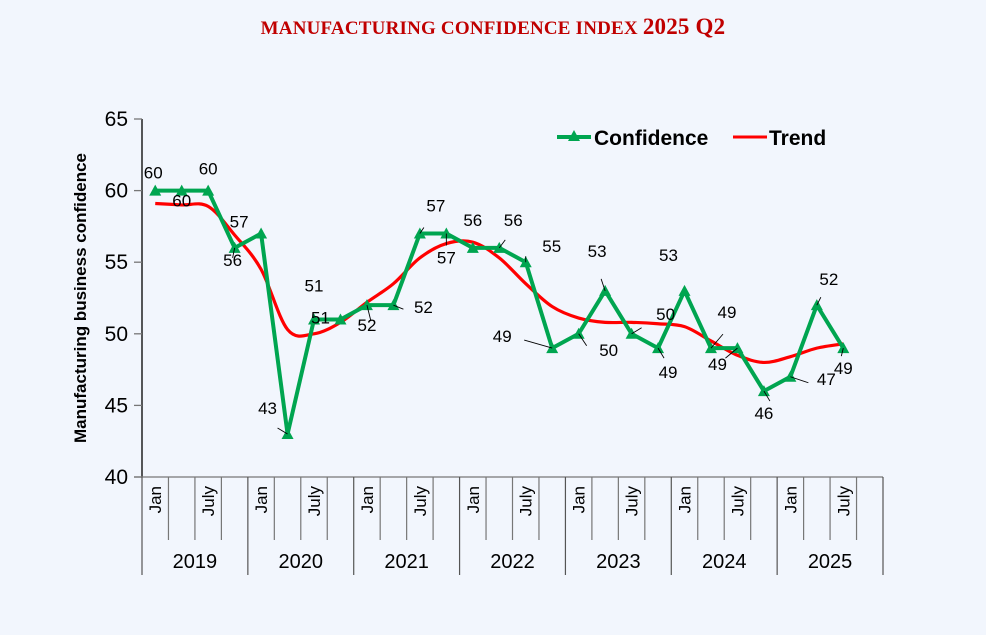 The width and height of the screenshot is (986, 635). What do you see at coordinates (551, 246) in the screenshot?
I see `data-label: 55` at bounding box center [551, 246].